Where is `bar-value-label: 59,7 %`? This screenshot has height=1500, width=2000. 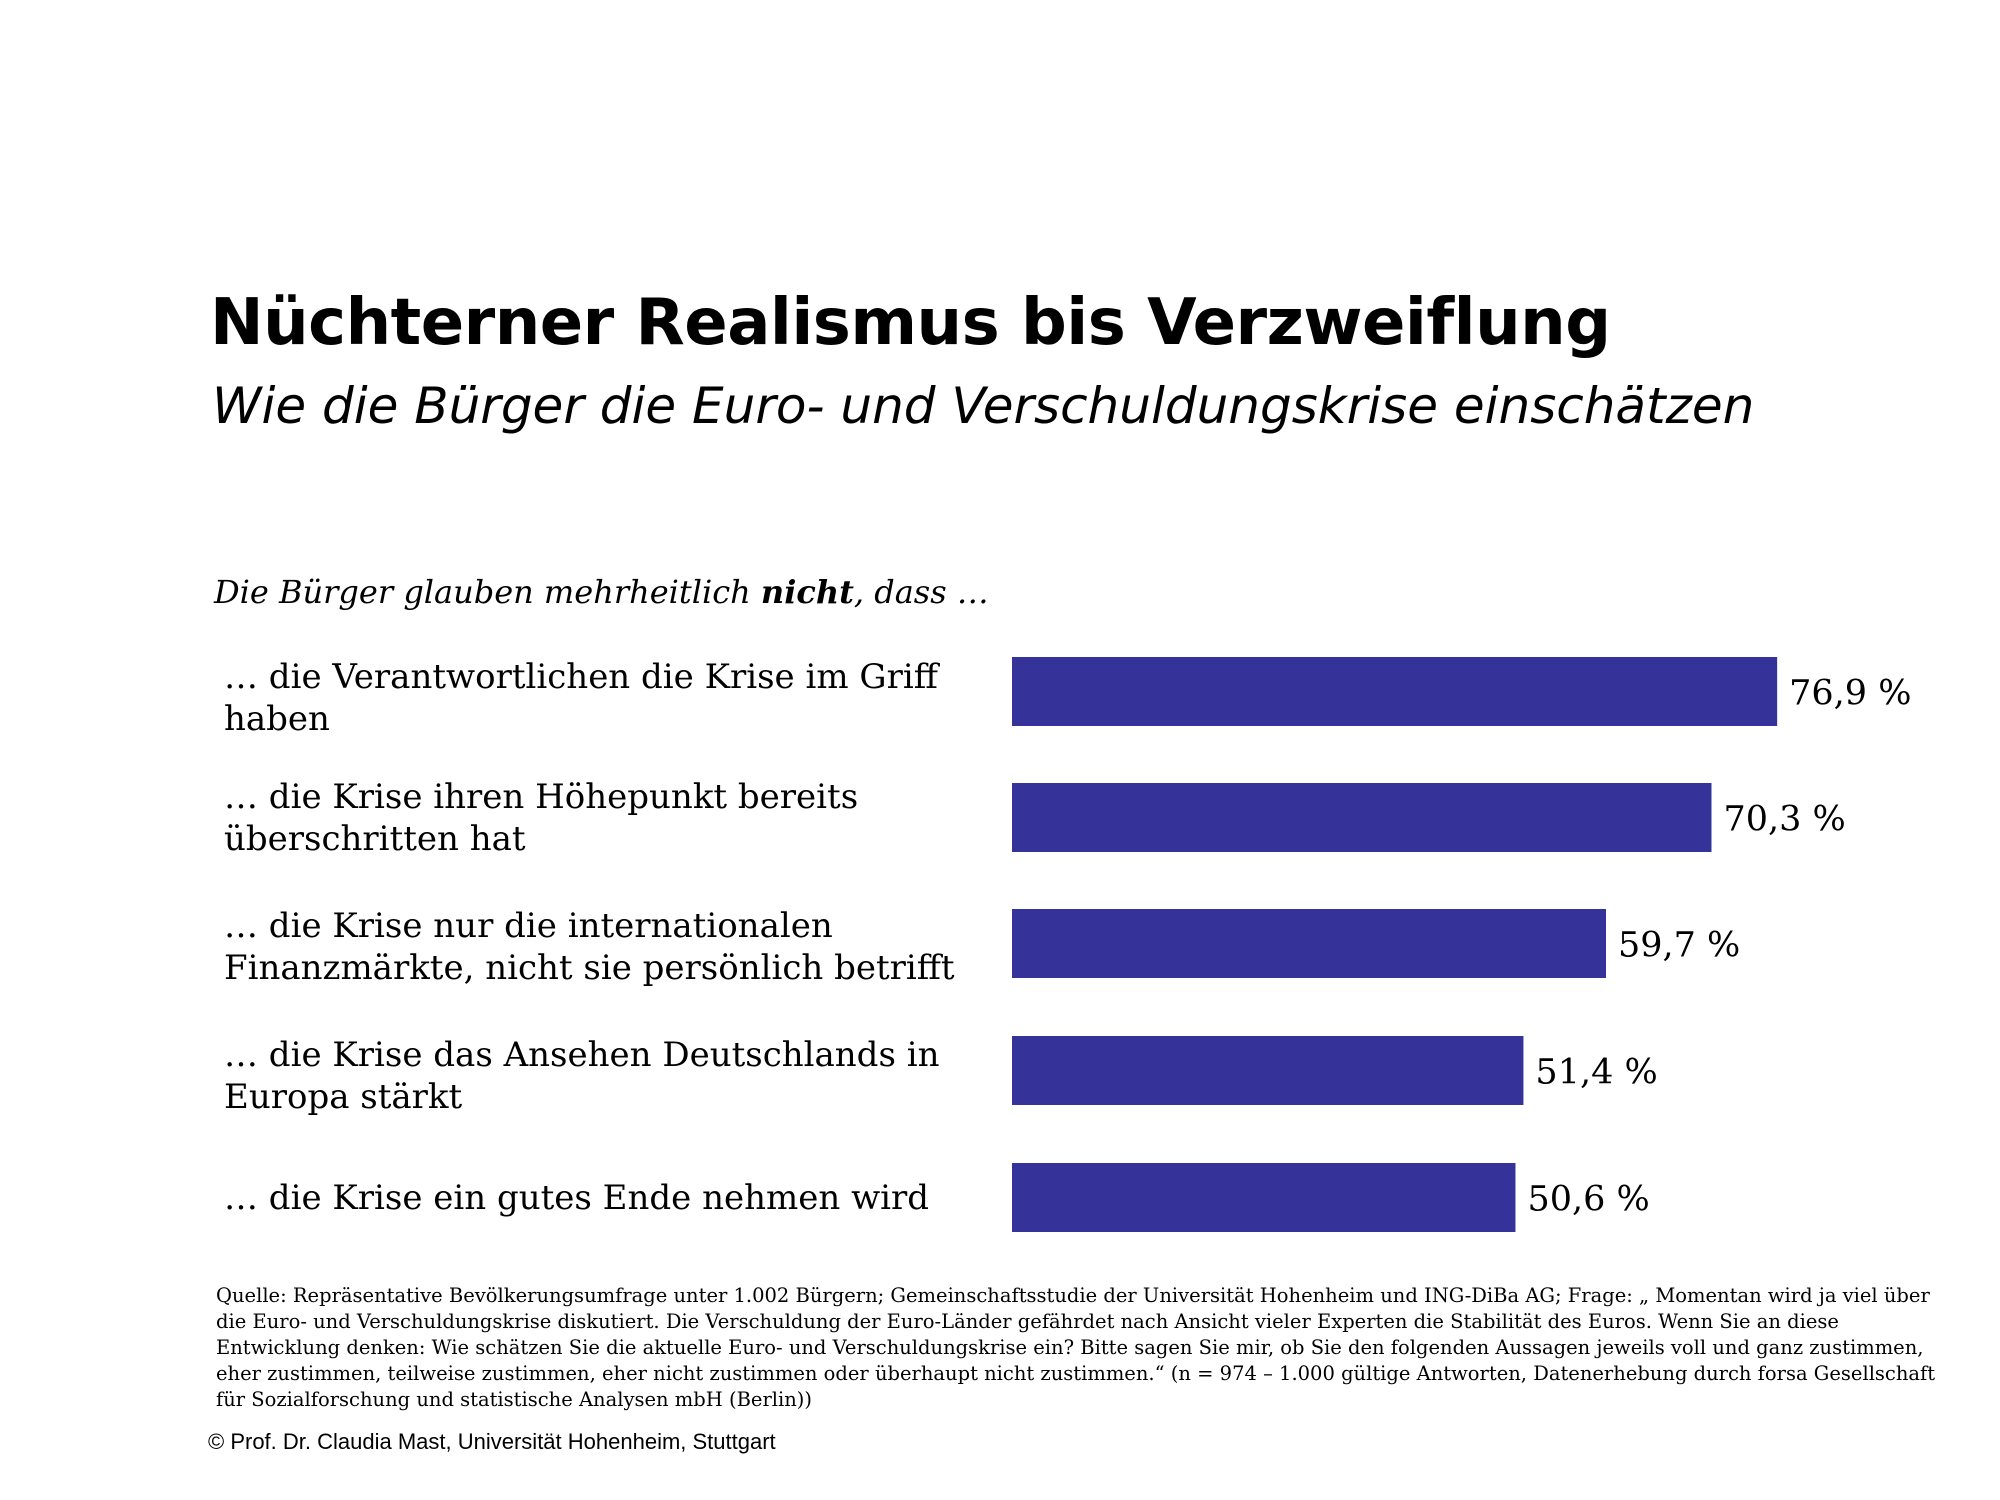 bar-value-label: 59,7 % is located at coordinates (1679, 946).